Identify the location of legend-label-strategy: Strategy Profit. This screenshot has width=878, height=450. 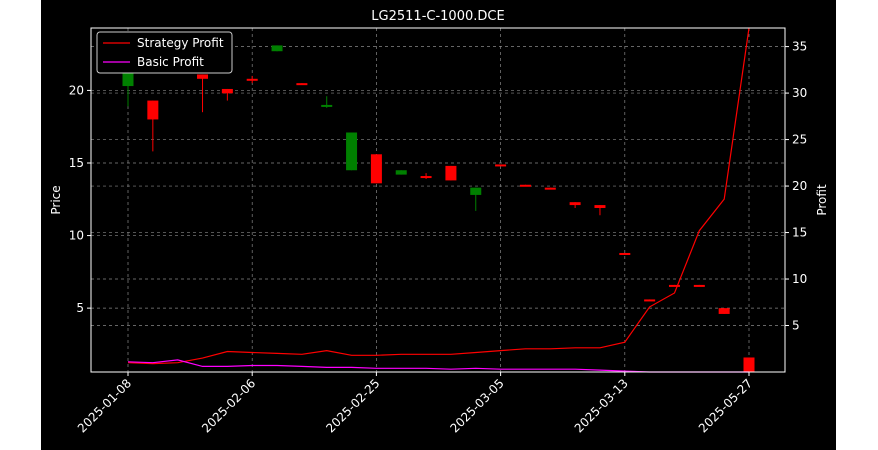
(180, 43).